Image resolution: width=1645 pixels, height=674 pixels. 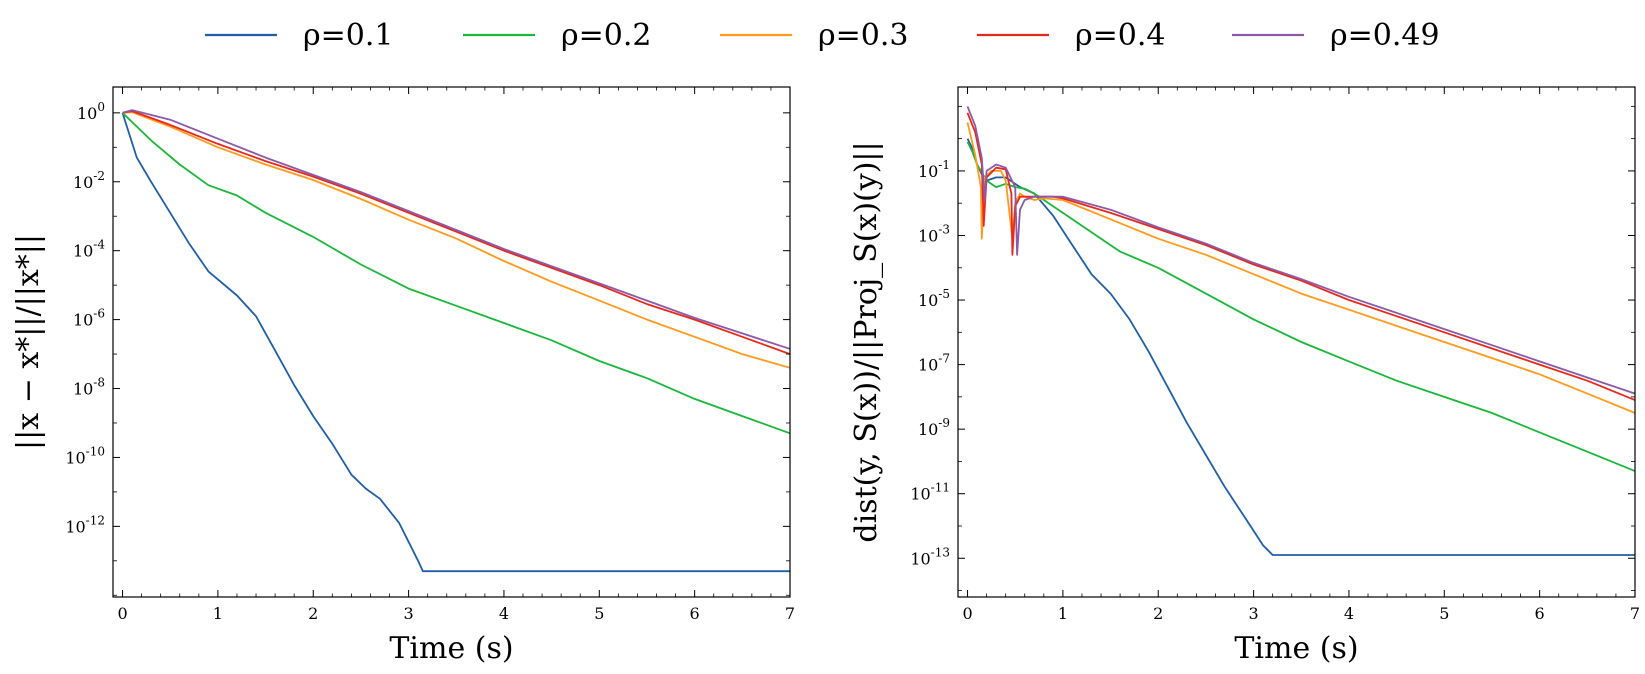 I want to click on y-tick-label: 10⁻⁴, so click(x=89, y=249).